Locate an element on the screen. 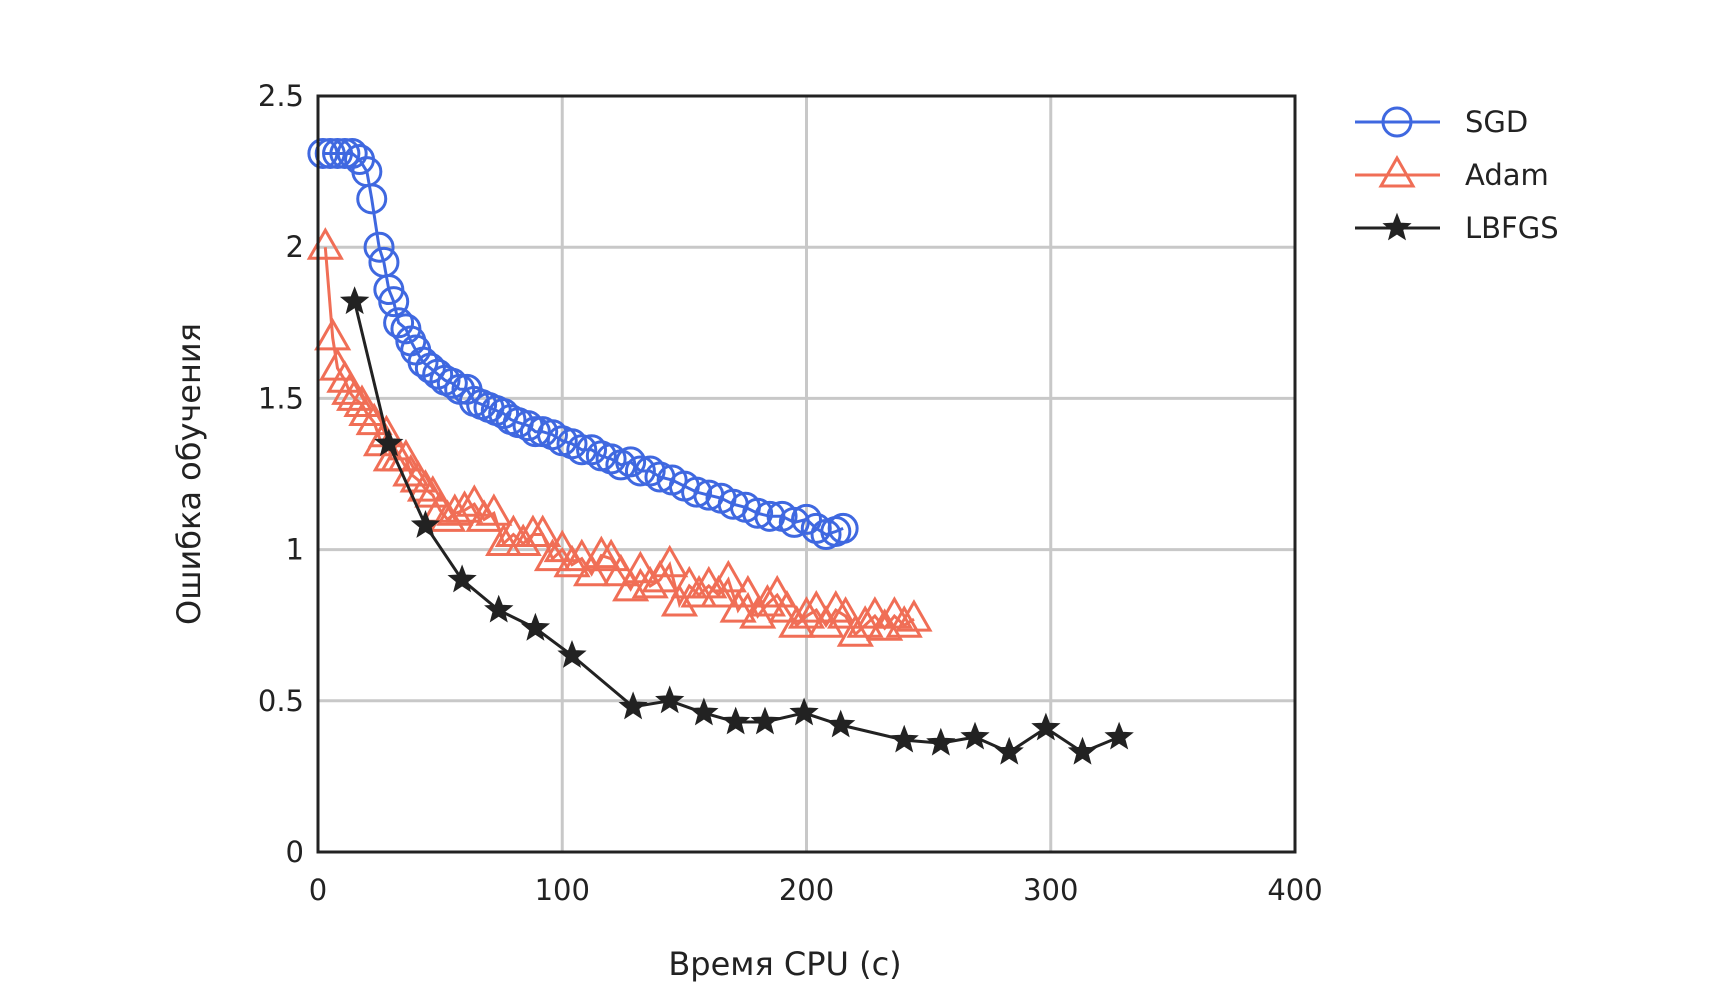 The image size is (1724, 1000). x-tick-label: 300 is located at coordinates (1050, 890).